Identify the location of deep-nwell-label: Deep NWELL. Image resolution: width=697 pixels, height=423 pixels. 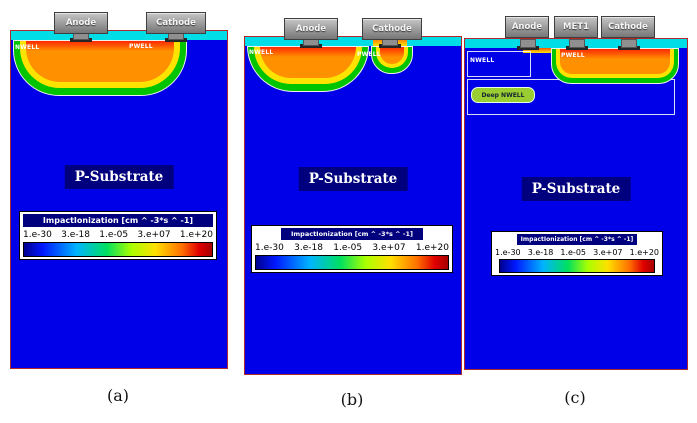
(503, 95).